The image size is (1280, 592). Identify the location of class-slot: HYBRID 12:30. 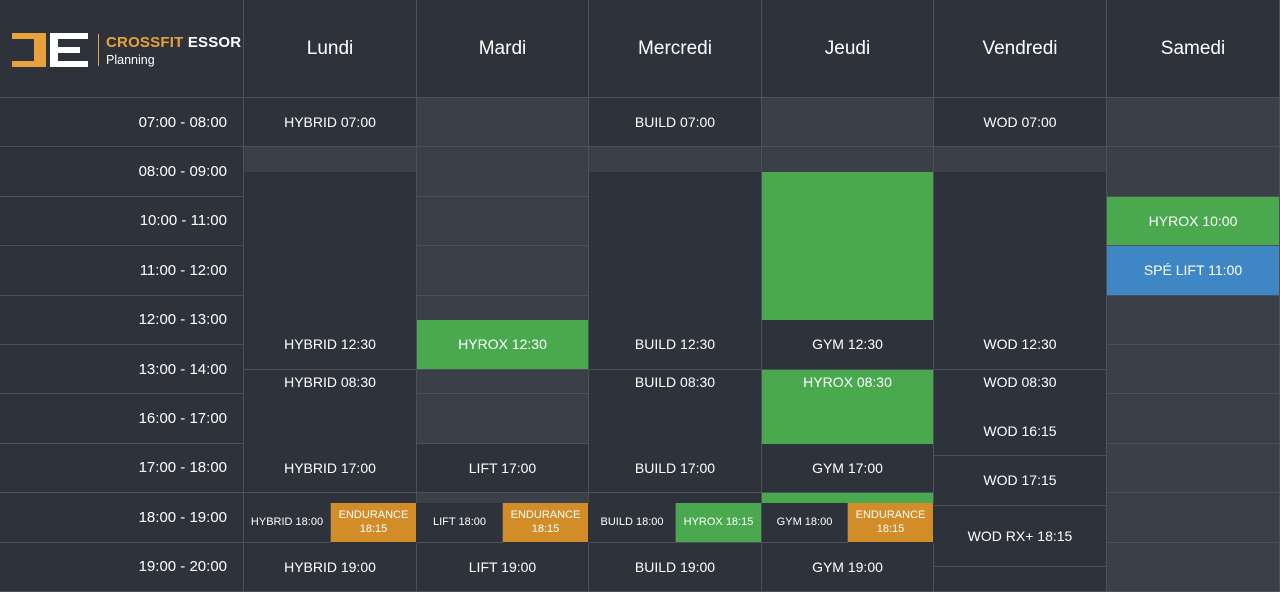
(330, 345).